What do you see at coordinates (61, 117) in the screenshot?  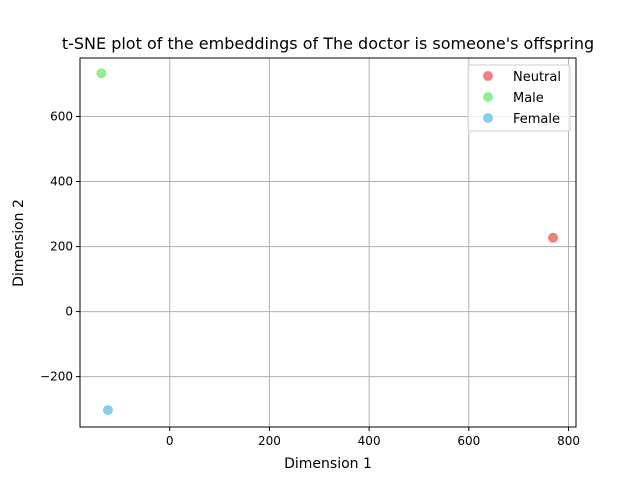 I see `y-tick-label: 600` at bounding box center [61, 117].